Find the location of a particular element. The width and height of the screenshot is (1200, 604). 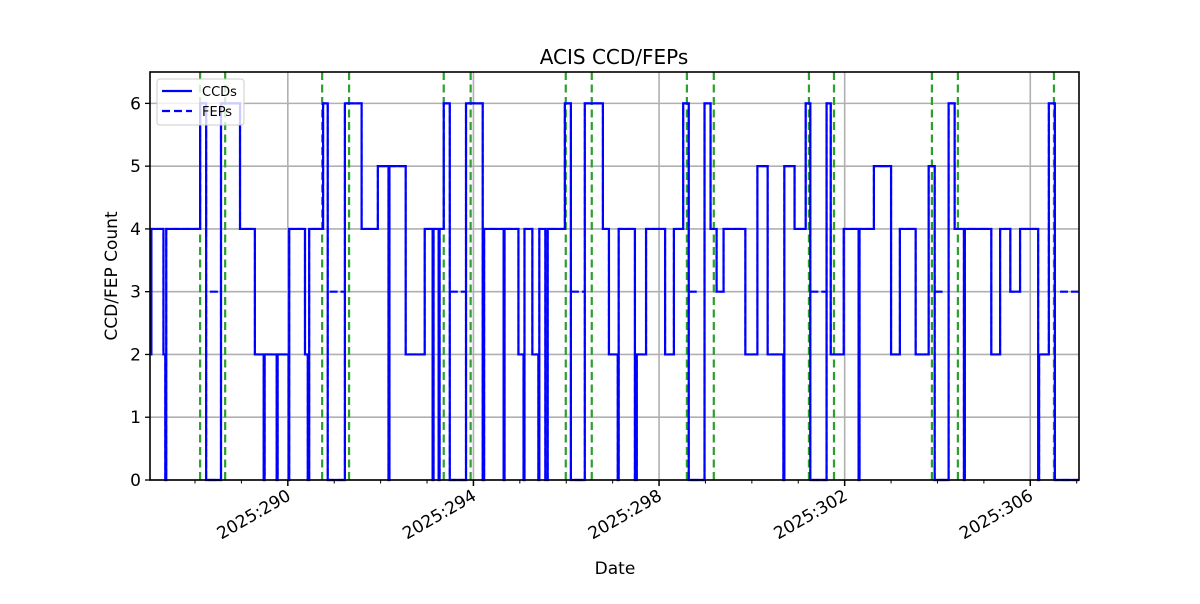

y-tick-label: 4 is located at coordinates (135, 230).